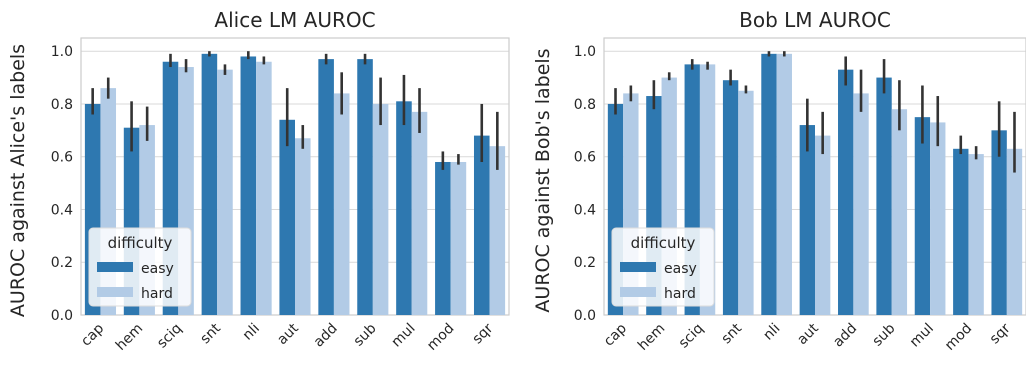  I want to click on bob-bar-hard-aut, so click(823, 225).